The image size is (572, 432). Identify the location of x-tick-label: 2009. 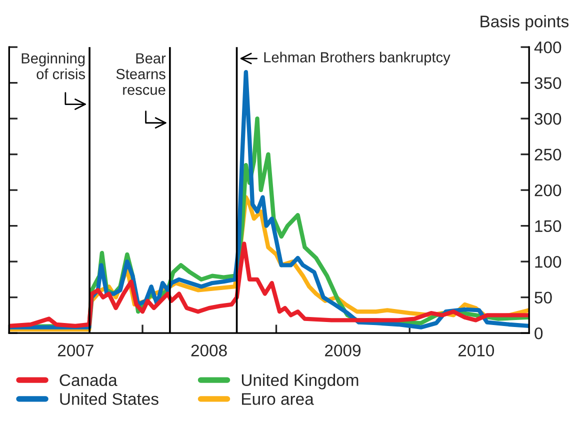
(342, 350).